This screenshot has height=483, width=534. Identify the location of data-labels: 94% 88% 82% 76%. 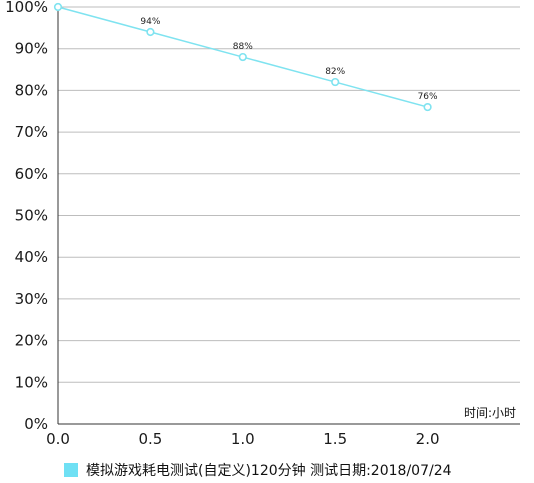
(289, 59).